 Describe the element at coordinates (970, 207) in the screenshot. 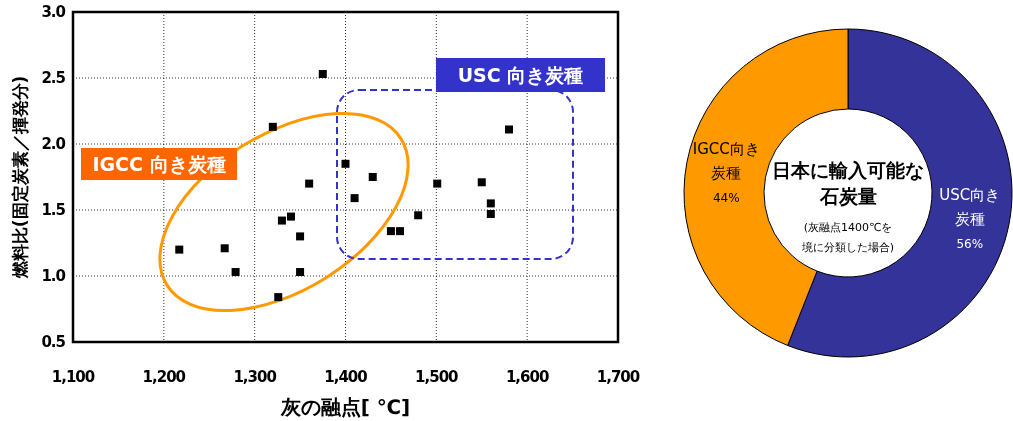

I see `slice-label: USC向き炭種` at that location.